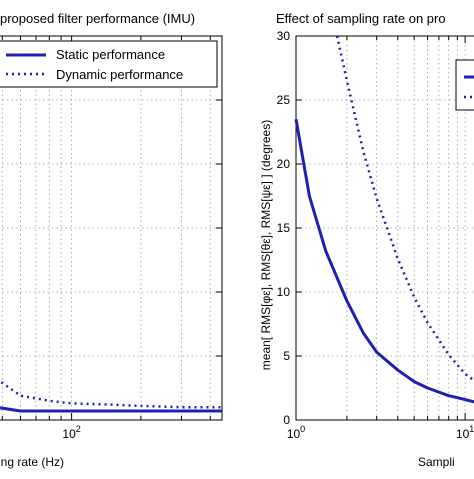 The image size is (474, 479). I want to click on right-y-tick-label: 0, so click(286, 420).